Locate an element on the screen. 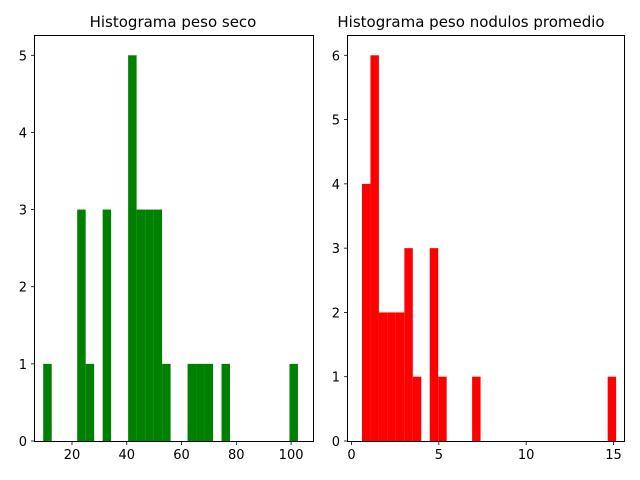  x-tick-label: 80 is located at coordinates (236, 455).